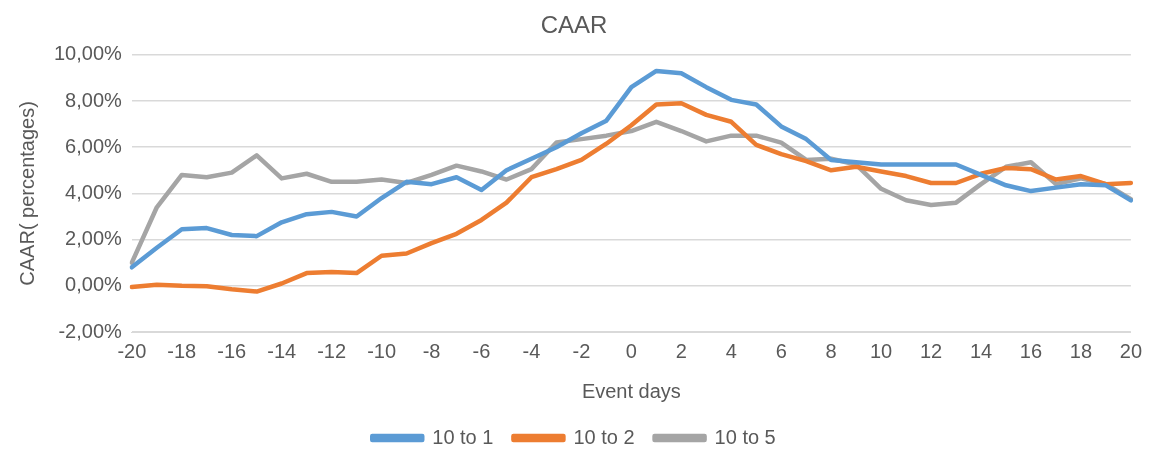 This screenshot has width=1158, height=466. I want to click on y-tick-label: 10,00%, so click(88, 53).